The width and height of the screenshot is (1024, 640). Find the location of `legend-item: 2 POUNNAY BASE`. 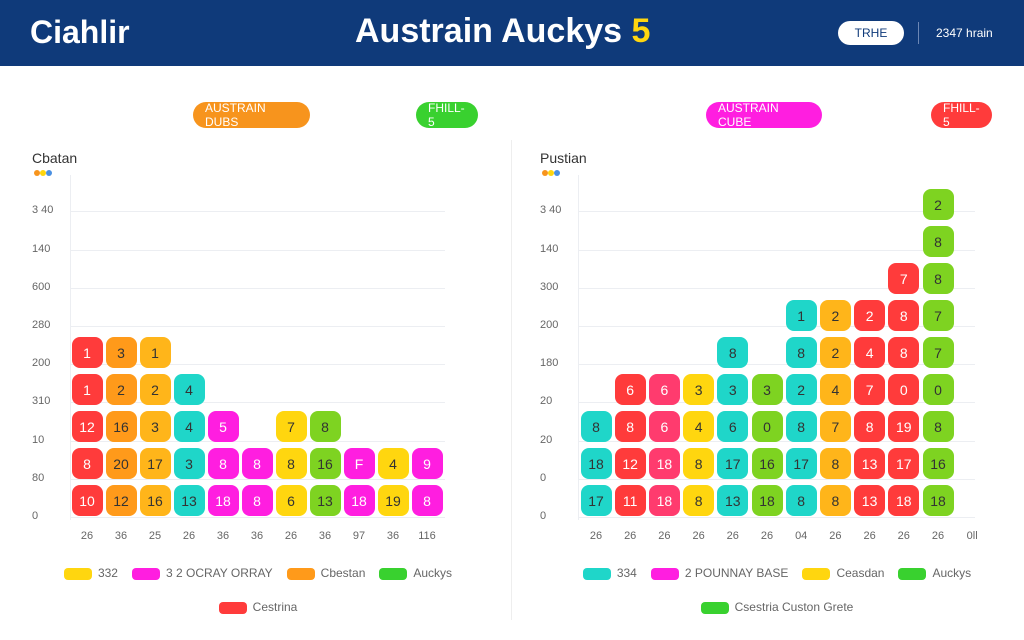

legend-item: 2 POUNNAY BASE is located at coordinates (719, 573).